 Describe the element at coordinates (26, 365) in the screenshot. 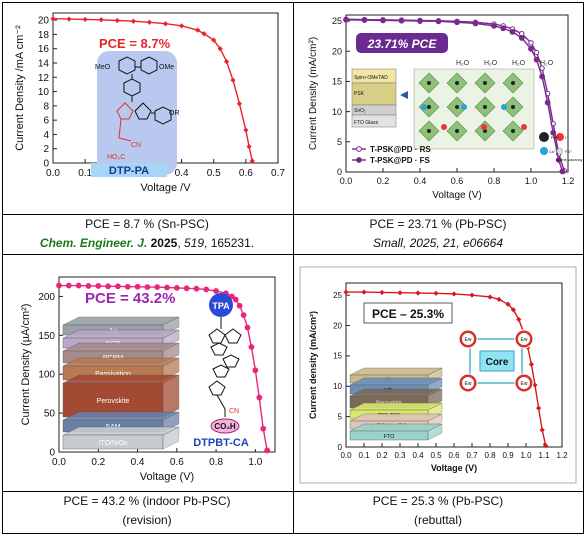

I see `y-axis-label: Current Density (µA/cm²)` at that location.